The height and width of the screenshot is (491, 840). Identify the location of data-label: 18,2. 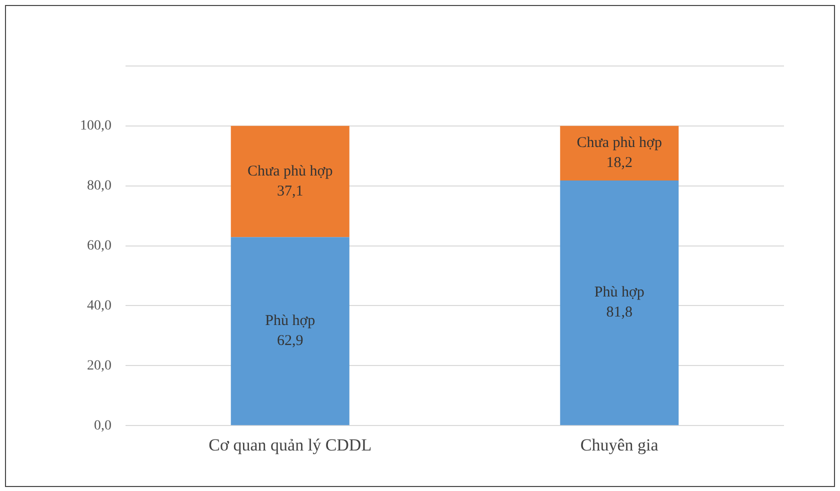
(619, 163).